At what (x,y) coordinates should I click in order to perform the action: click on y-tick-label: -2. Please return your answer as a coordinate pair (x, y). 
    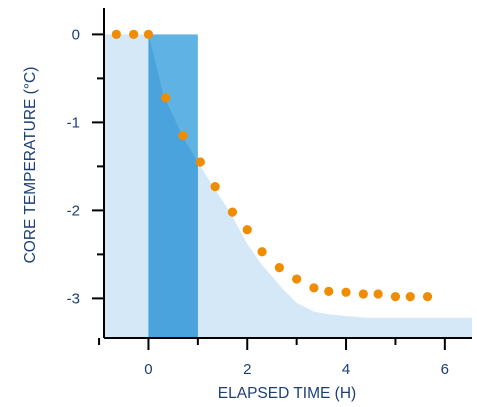
    Looking at the image, I should click on (73, 210).